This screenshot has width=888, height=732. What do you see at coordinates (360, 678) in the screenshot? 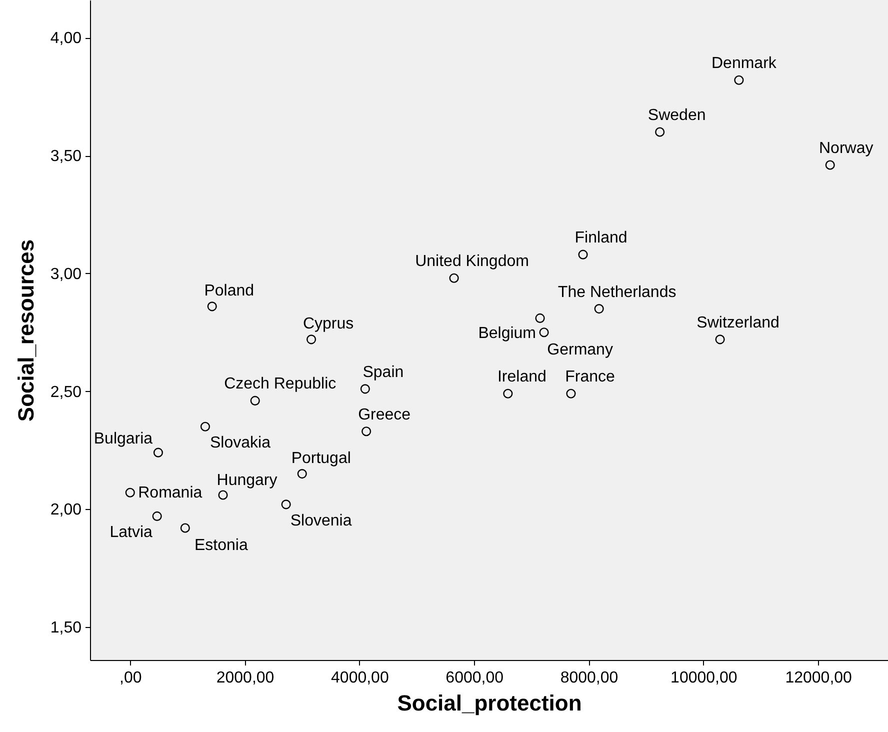
I see `x-tick-label: 4000,00` at bounding box center [360, 678].